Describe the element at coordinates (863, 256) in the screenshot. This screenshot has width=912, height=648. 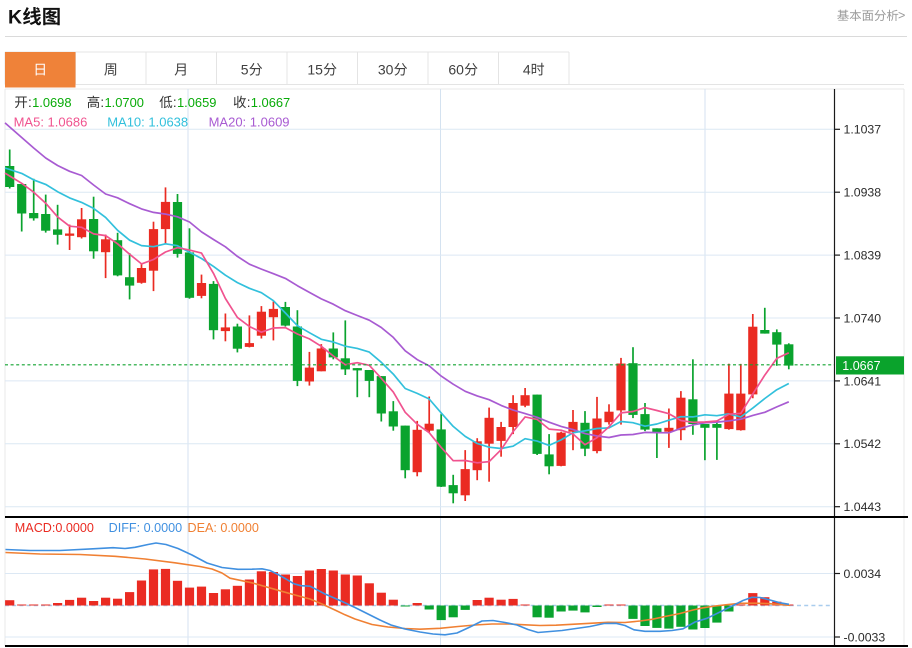
I see `svg-text: 1.0839` at that location.